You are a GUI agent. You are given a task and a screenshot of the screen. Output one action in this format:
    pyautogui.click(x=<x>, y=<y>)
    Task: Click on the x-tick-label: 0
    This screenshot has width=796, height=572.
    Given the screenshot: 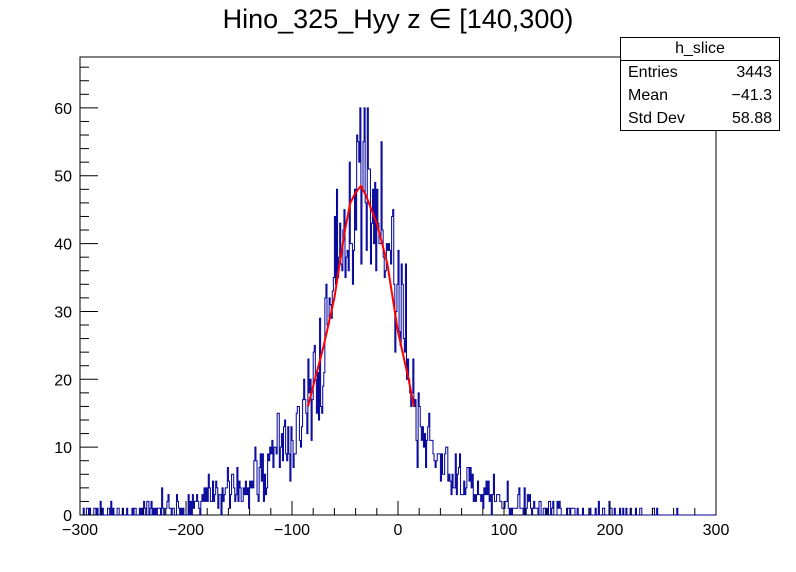 What is the action you would take?
    pyautogui.click(x=398, y=530)
    